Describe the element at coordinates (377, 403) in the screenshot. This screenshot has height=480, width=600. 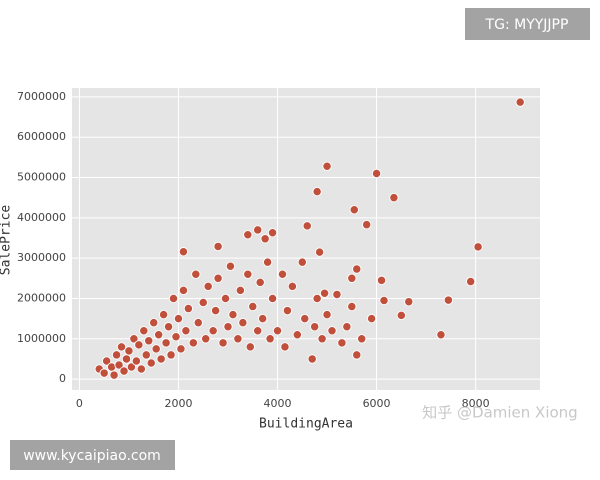
I see `x-tick-label: 6000` at that location.